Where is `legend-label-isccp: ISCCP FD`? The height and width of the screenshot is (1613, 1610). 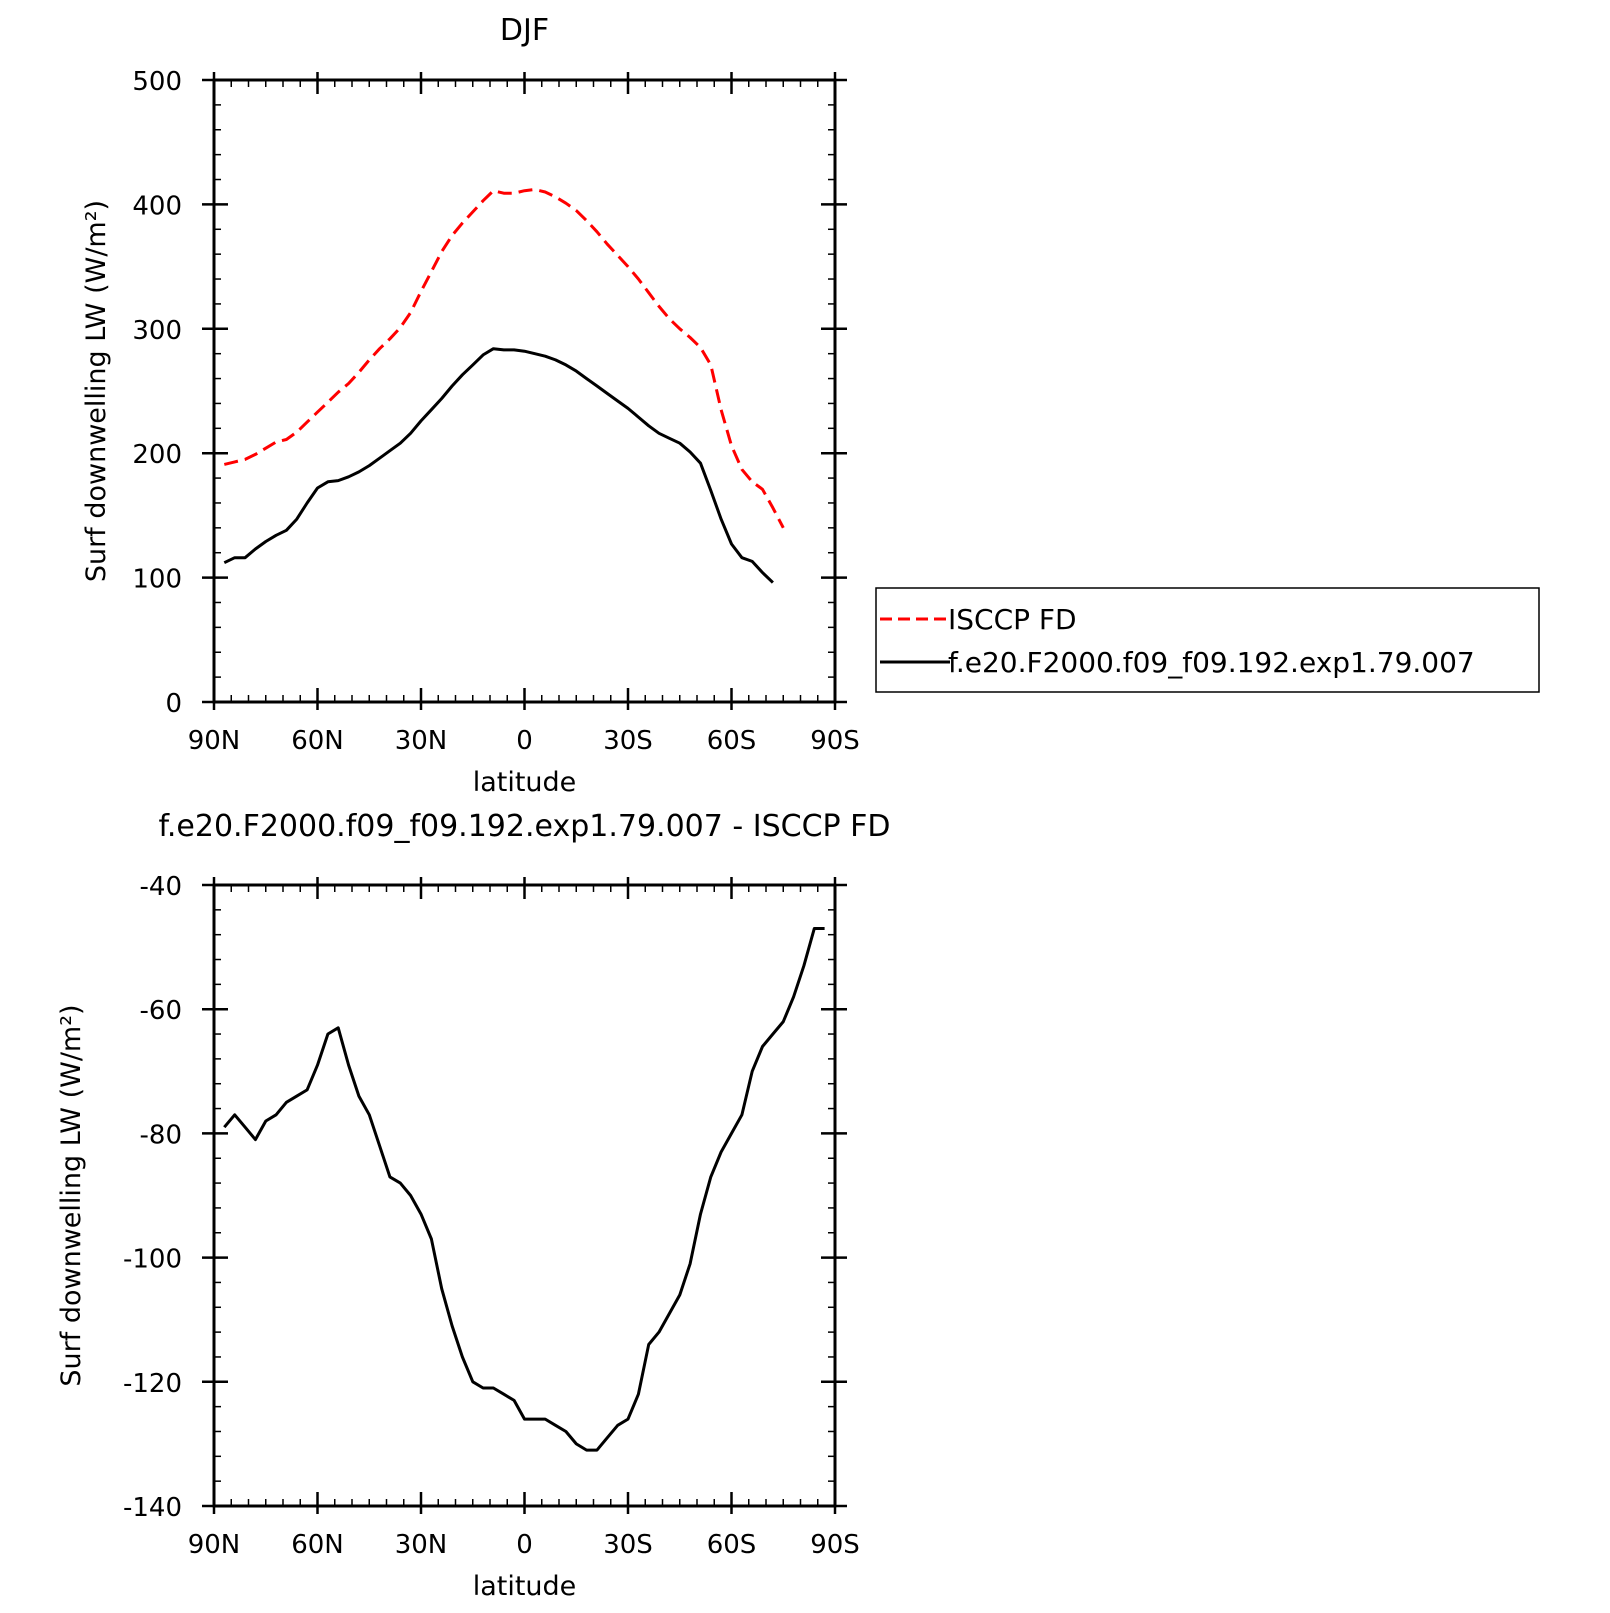
legend-label-isccp: ISCCP FD is located at coordinates (1012, 619).